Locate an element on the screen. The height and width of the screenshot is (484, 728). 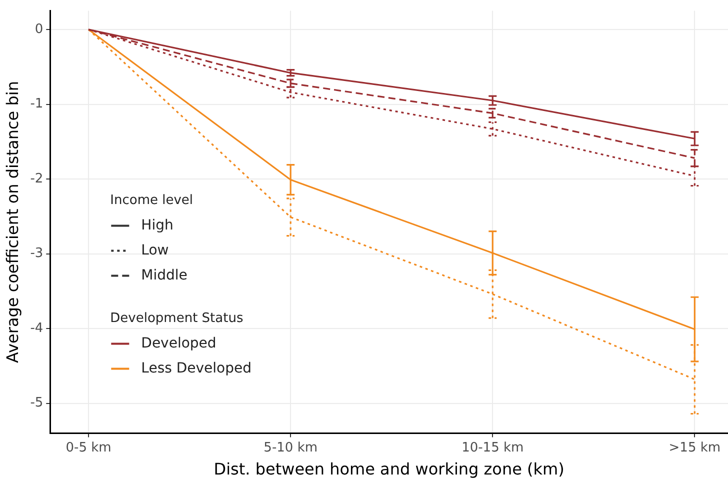
y-tick-label: -5 is located at coordinates (37, 403).